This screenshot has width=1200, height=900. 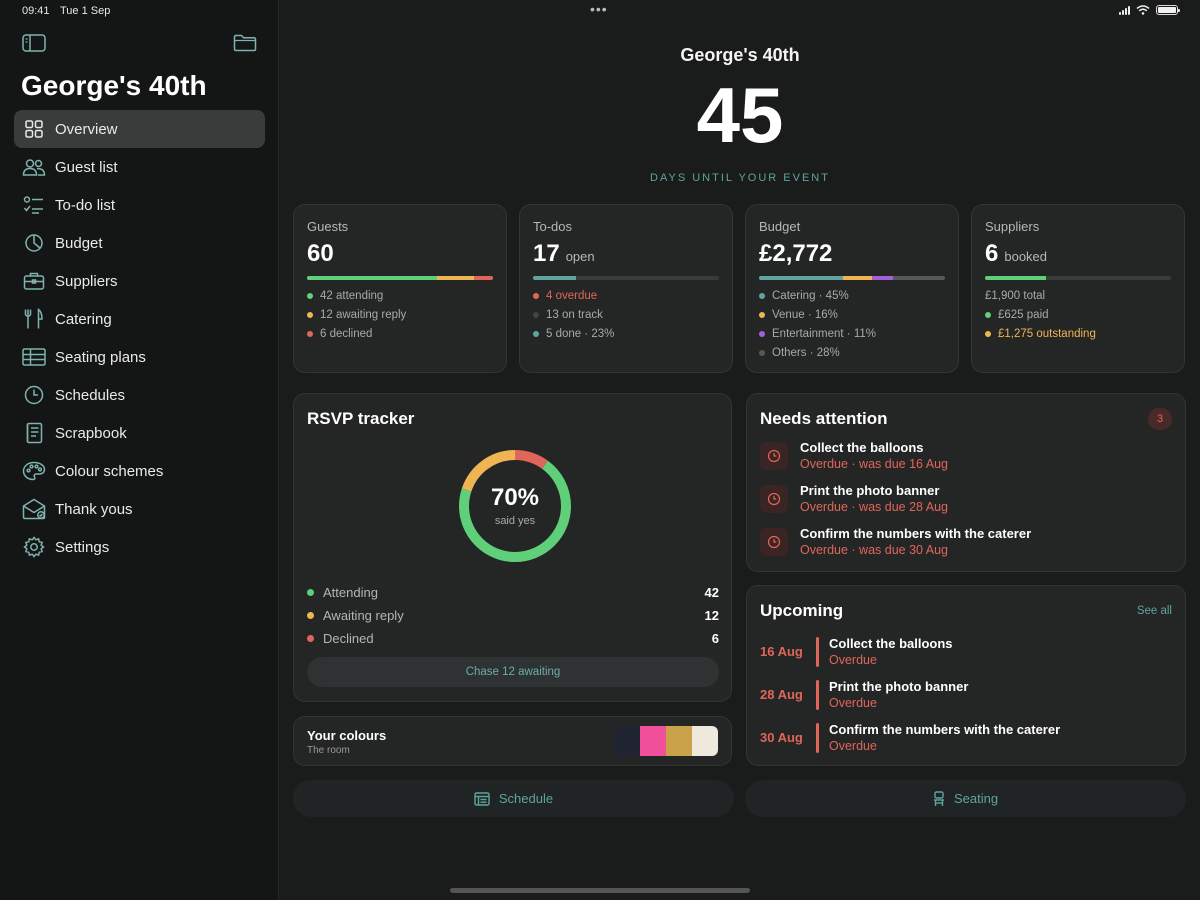 I want to click on countdown-days: 45, so click(x=740, y=115).